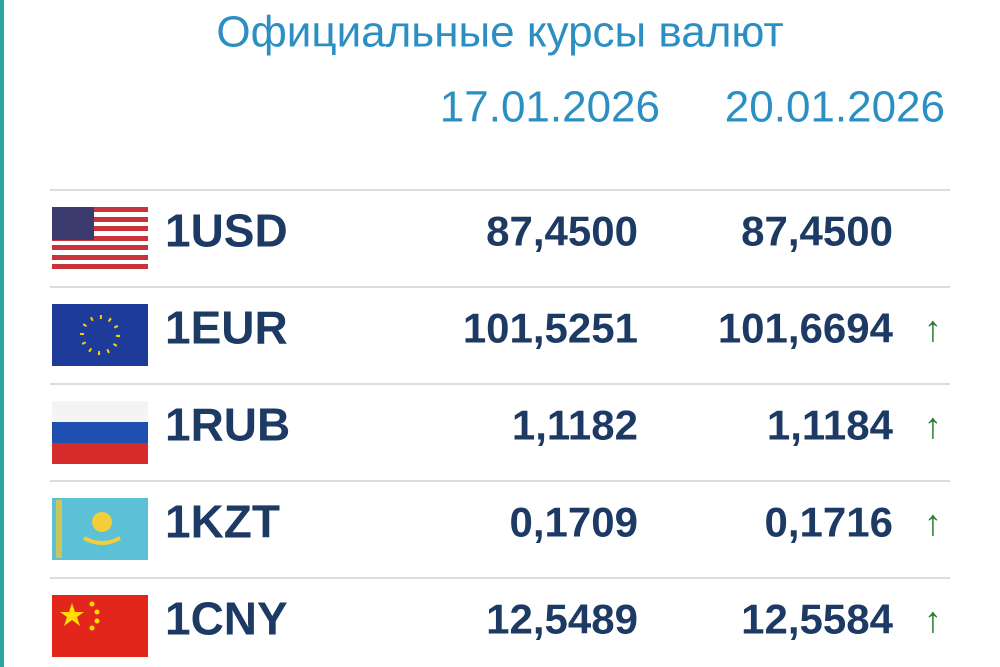 This screenshot has height=667, width=1000. I want to click on column-date: 20.01.2026, so click(835, 107).